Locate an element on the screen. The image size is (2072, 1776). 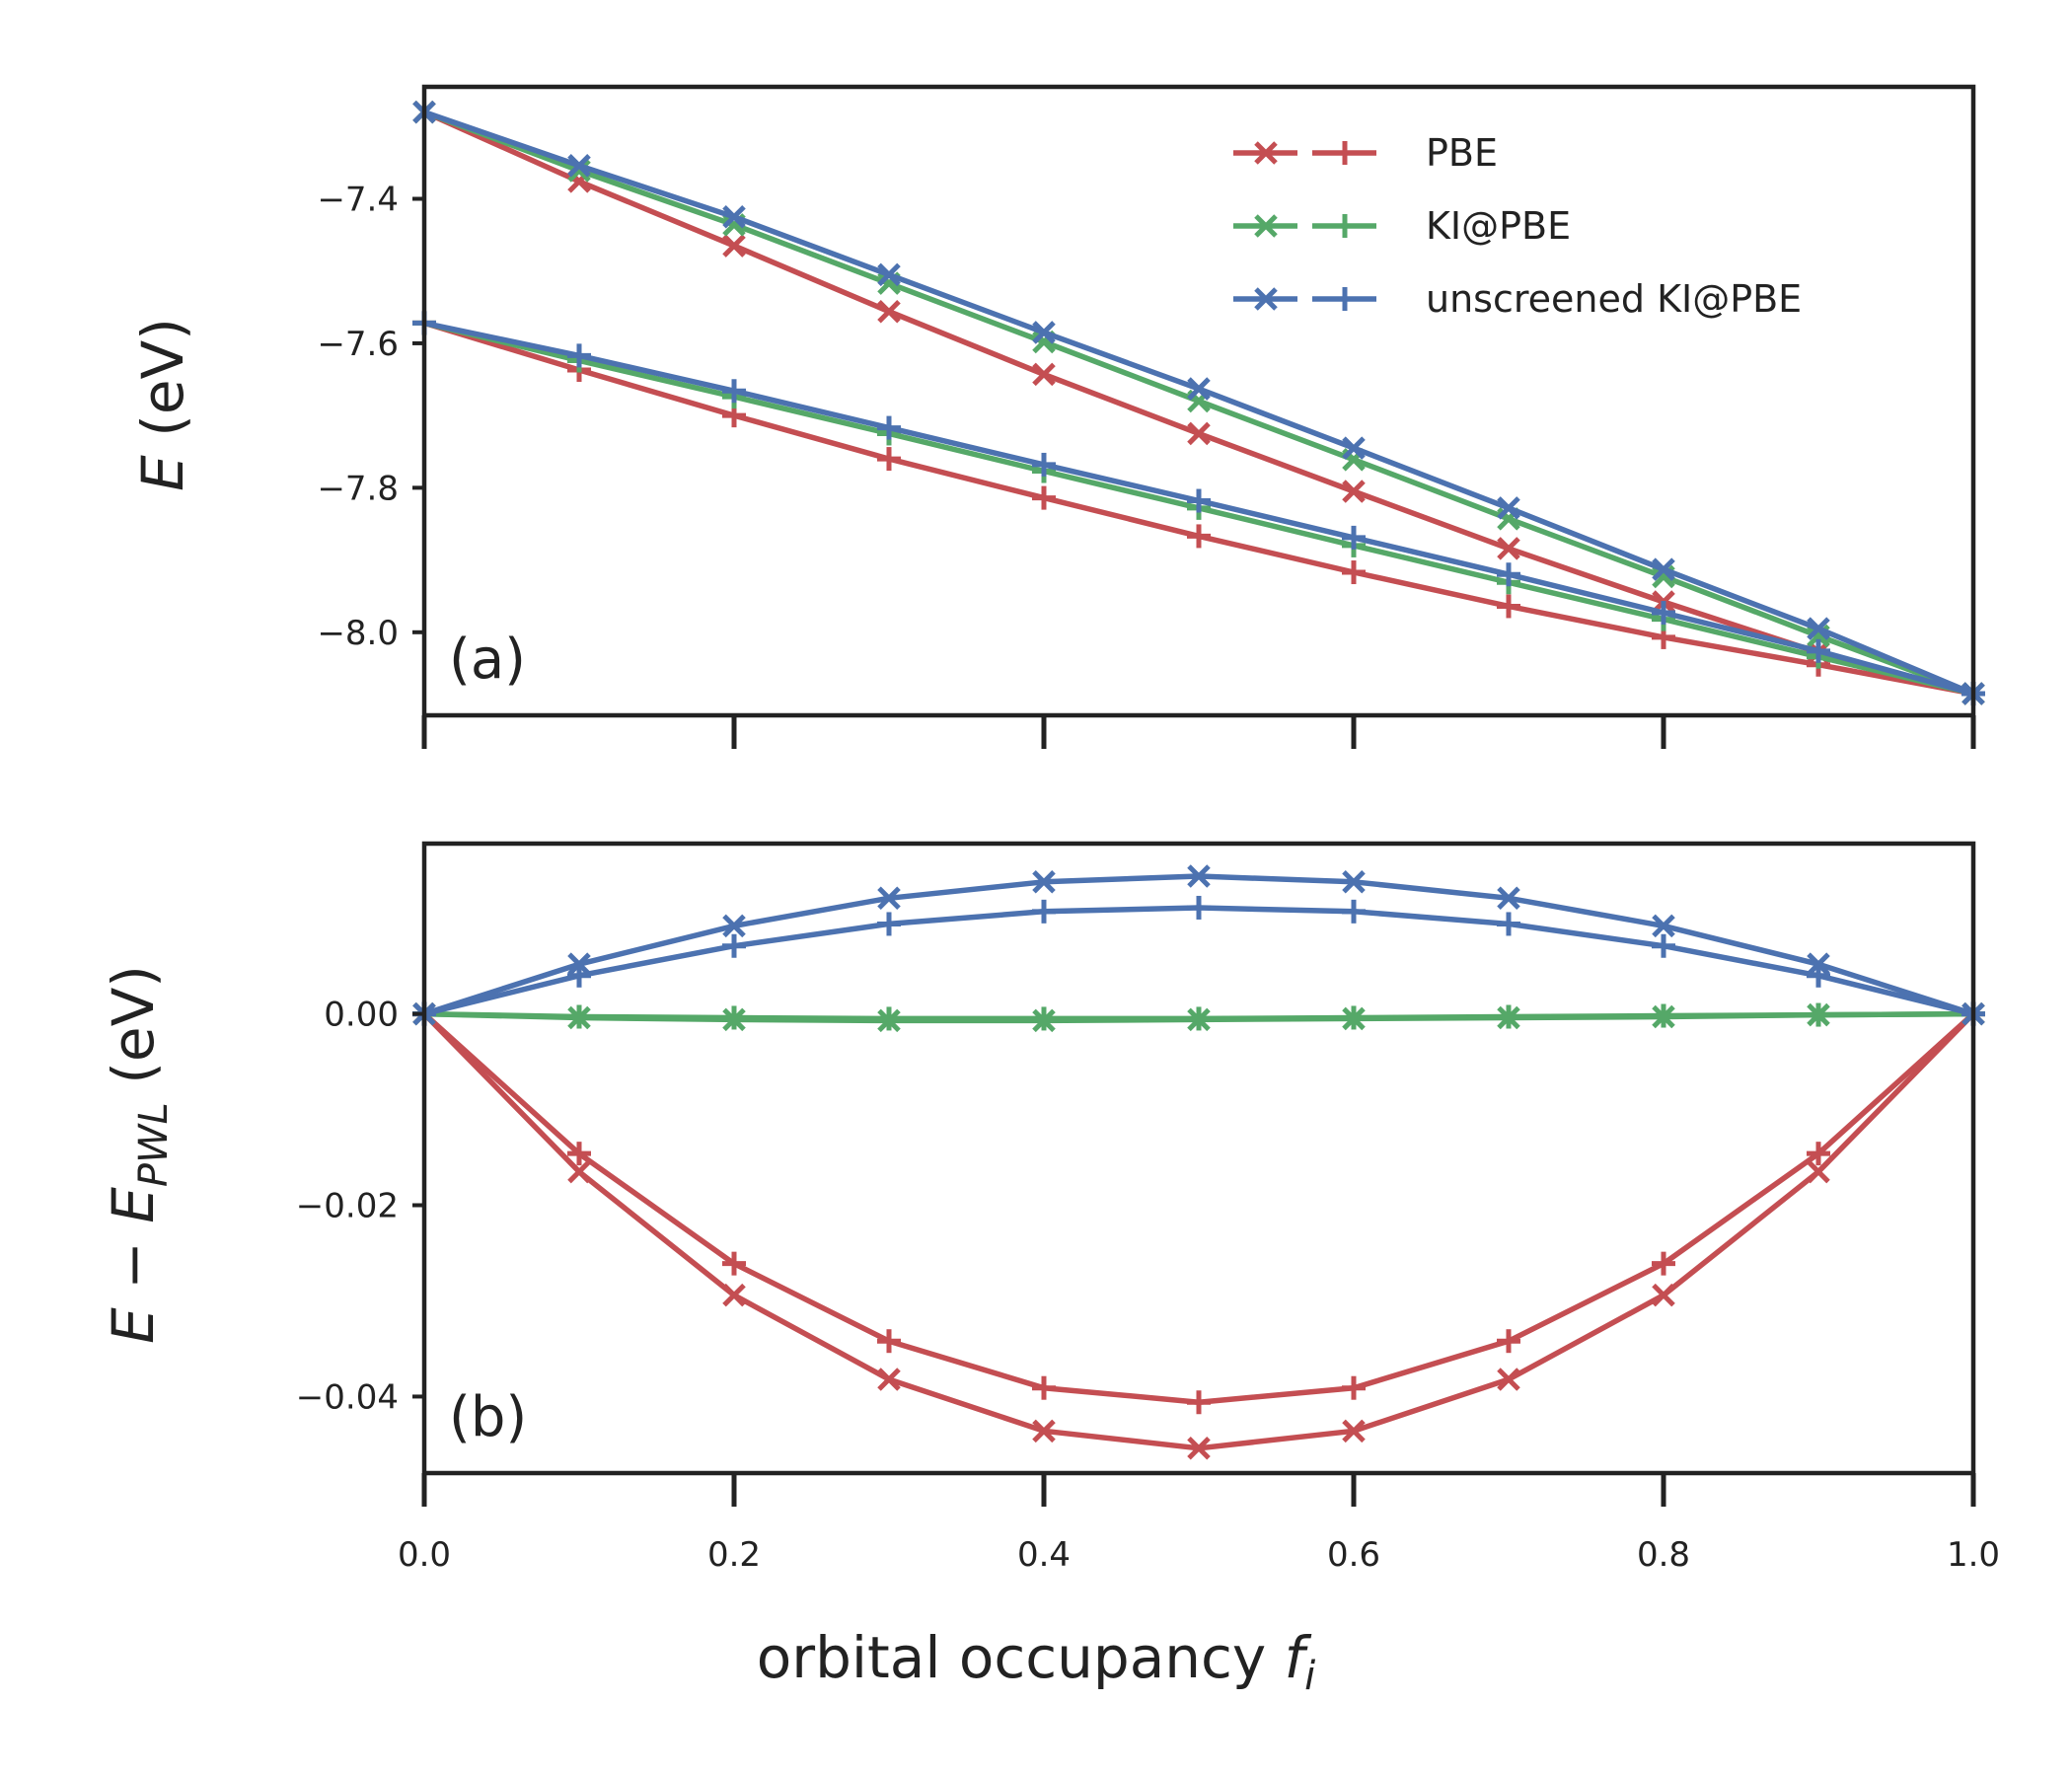
panel-b-ylabel: E − EPWL (eV) is located at coordinates (139, 1155).